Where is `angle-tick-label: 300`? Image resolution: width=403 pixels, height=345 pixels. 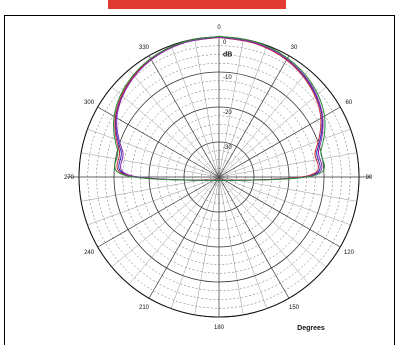
angle-tick-label: 300 is located at coordinates (89, 103).